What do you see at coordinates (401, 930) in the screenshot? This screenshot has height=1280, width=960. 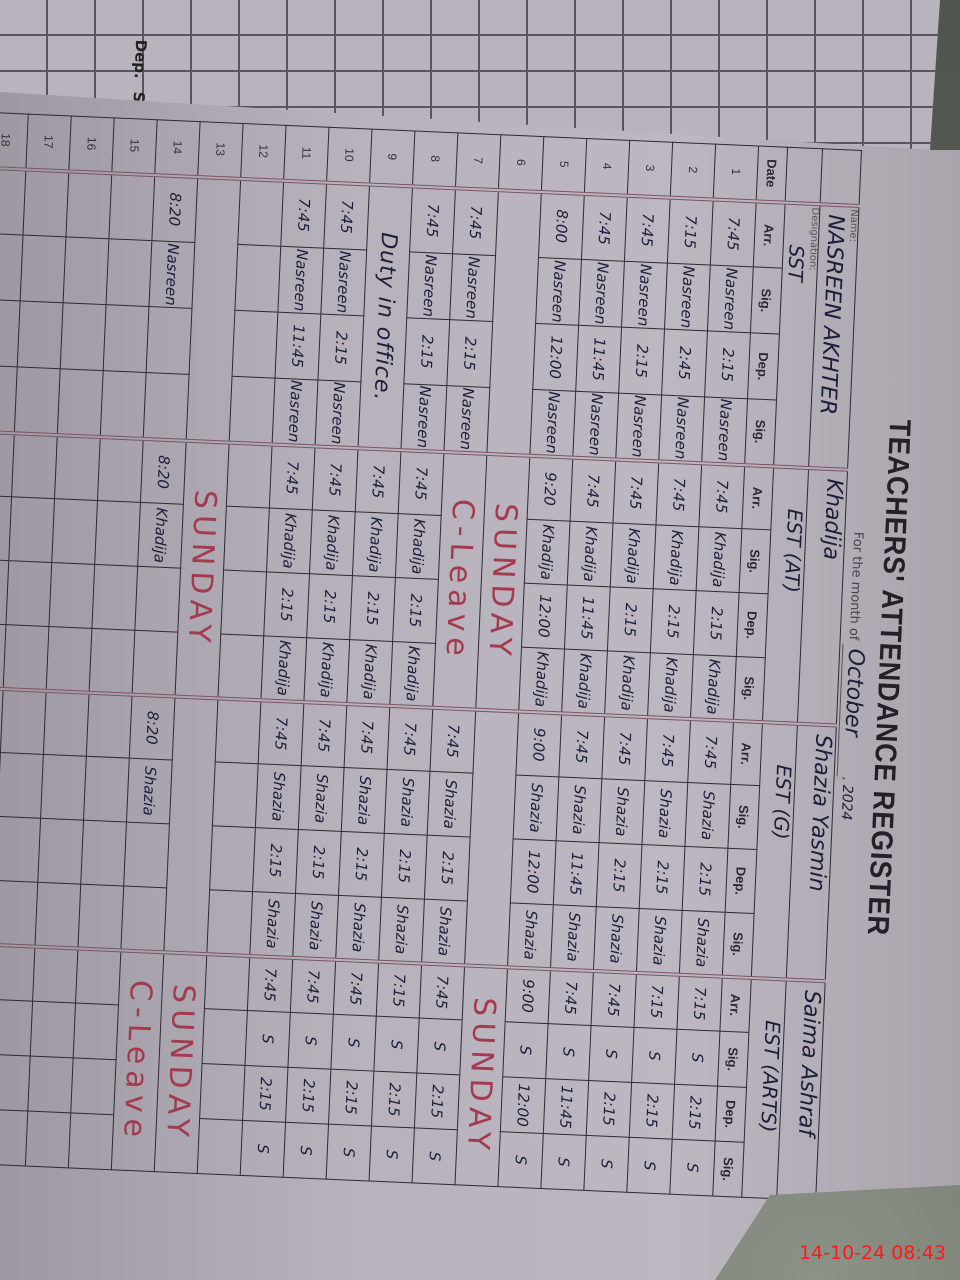 I see `departure-signature-cell: Shazia` at bounding box center [401, 930].